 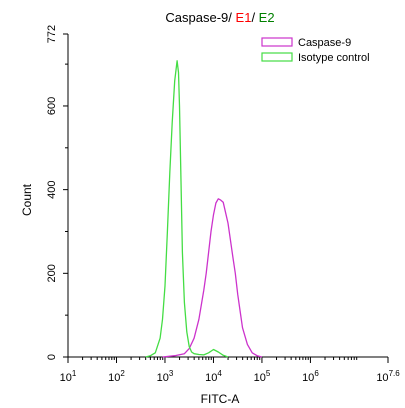 What do you see at coordinates (116, 376) in the screenshot?
I see `x-tick-label: 10²` at bounding box center [116, 376].